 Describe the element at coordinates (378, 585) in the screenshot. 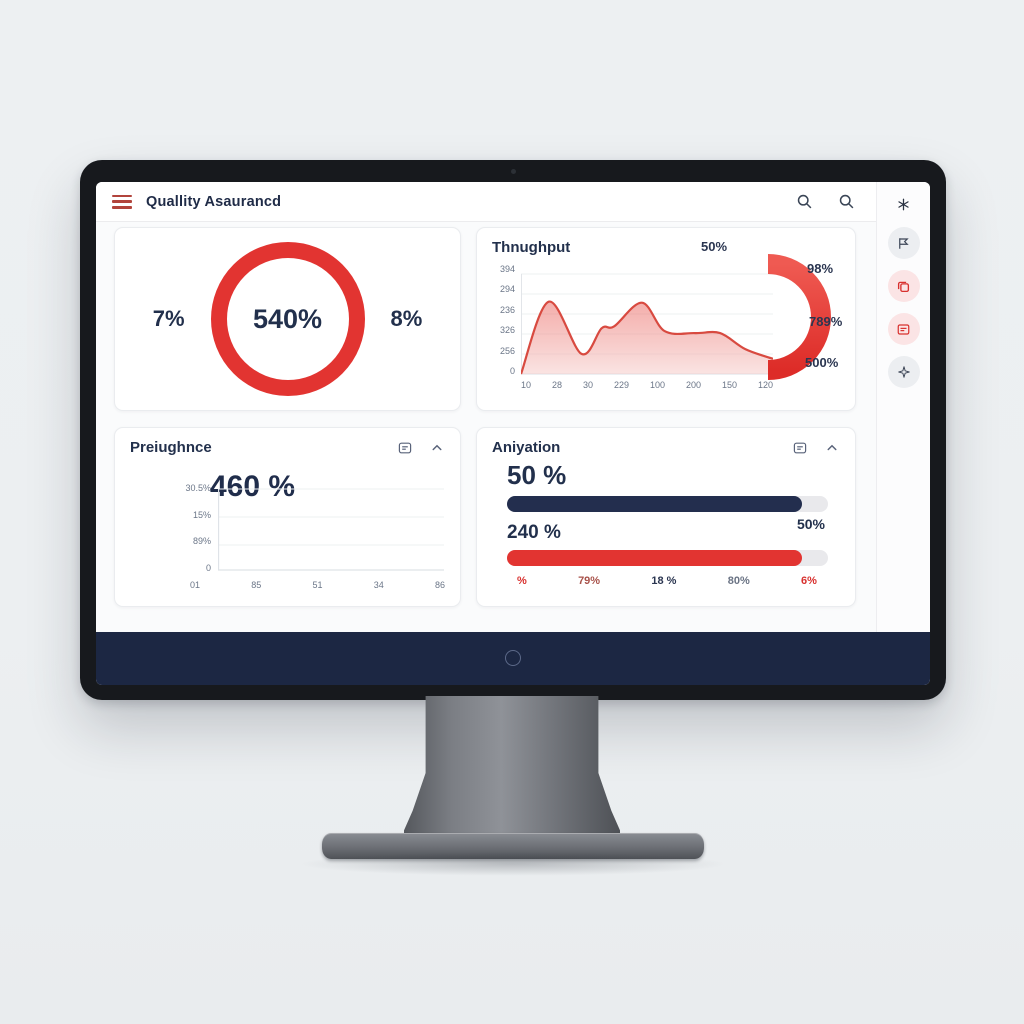

I see `x-tick: 34` at that location.